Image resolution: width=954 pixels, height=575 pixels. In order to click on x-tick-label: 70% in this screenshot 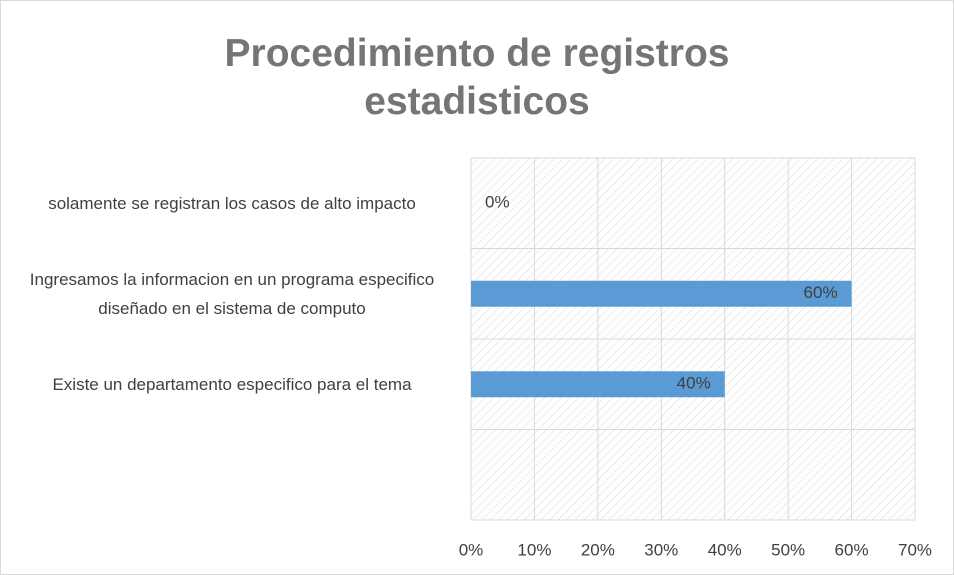, I will do `click(915, 549)`.